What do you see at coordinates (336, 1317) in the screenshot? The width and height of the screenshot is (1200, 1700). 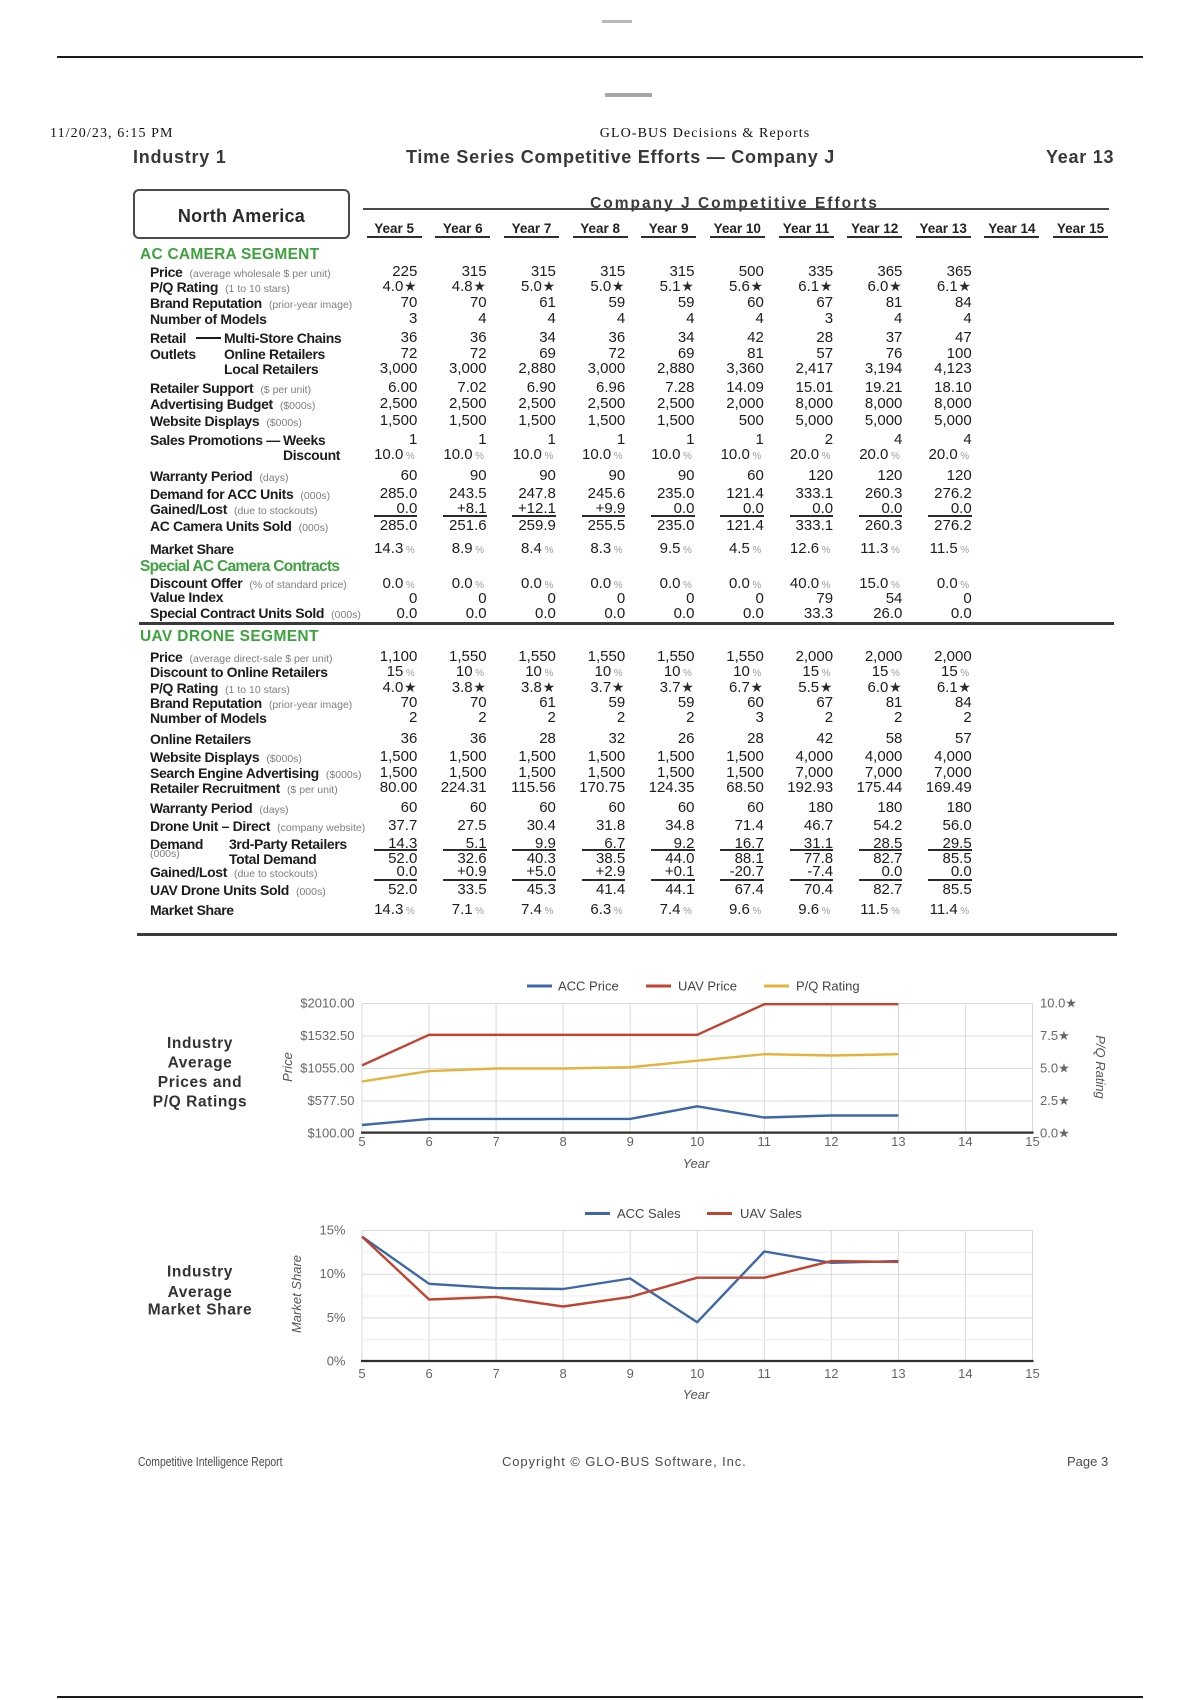 I see `svg-text: 5%` at bounding box center [336, 1317].